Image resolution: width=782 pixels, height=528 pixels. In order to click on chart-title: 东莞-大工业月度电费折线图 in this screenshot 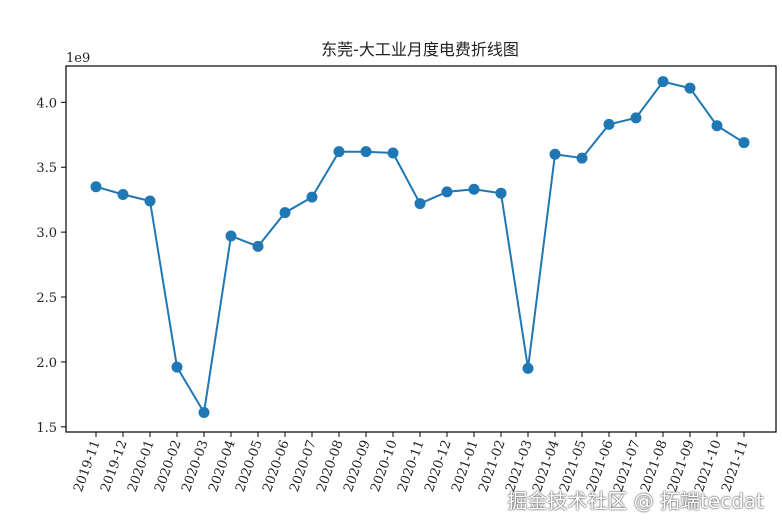, I will do `click(420, 49)`.